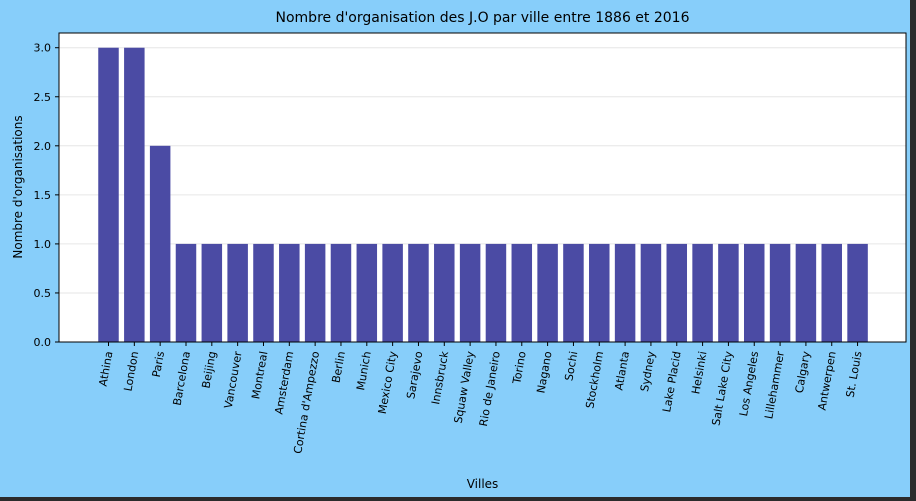  What do you see at coordinates (465, 387) in the screenshot?
I see `x-tick-label: Squaw Valley` at bounding box center [465, 387].